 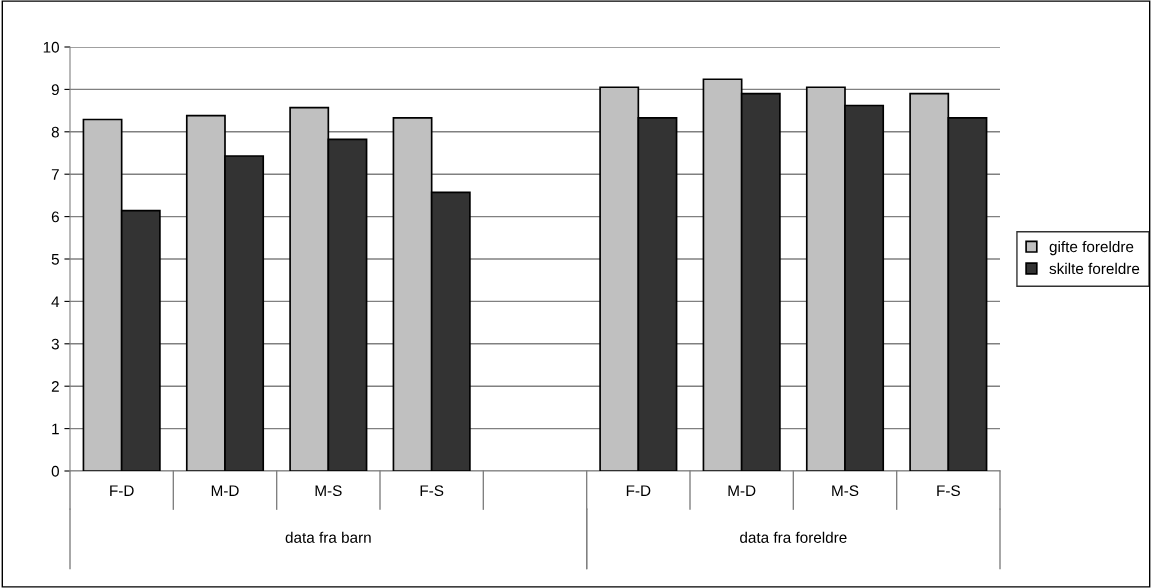 What do you see at coordinates (1094, 268) in the screenshot?
I see `legend-label: skilte foreldre` at bounding box center [1094, 268].